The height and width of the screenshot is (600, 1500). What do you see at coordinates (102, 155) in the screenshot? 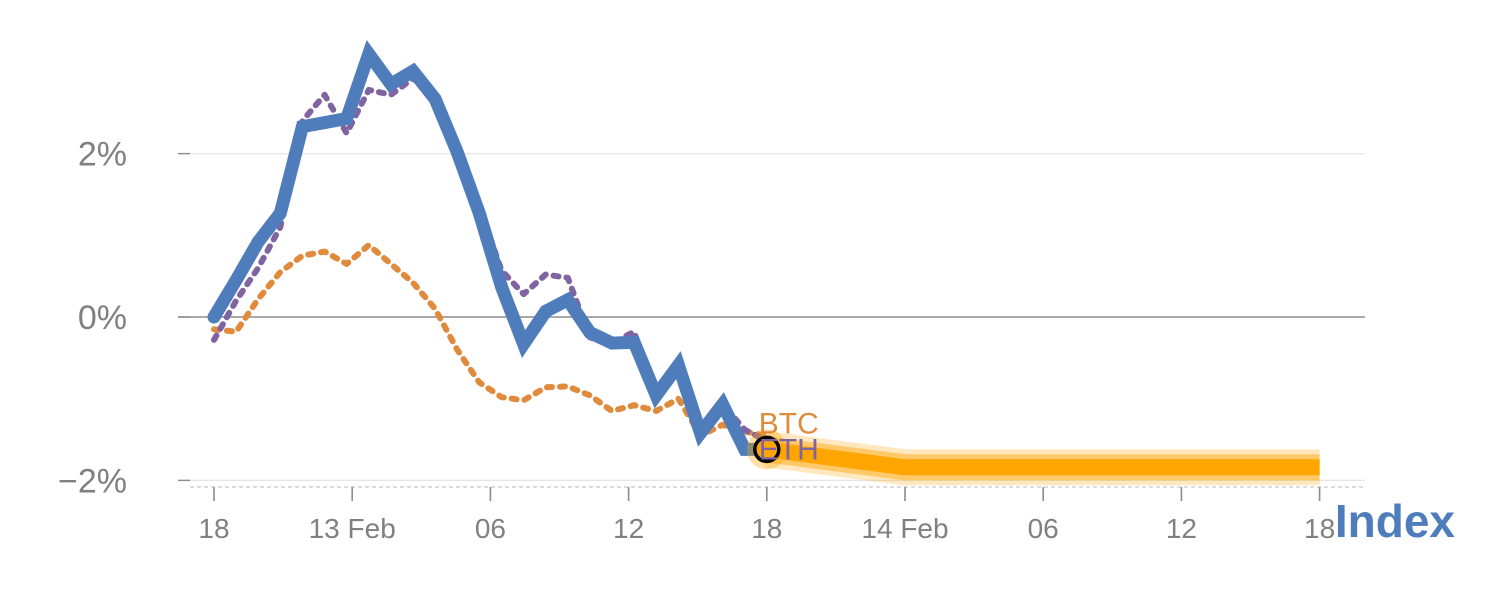
I see `y-tick-label: 2%` at bounding box center [102, 155].